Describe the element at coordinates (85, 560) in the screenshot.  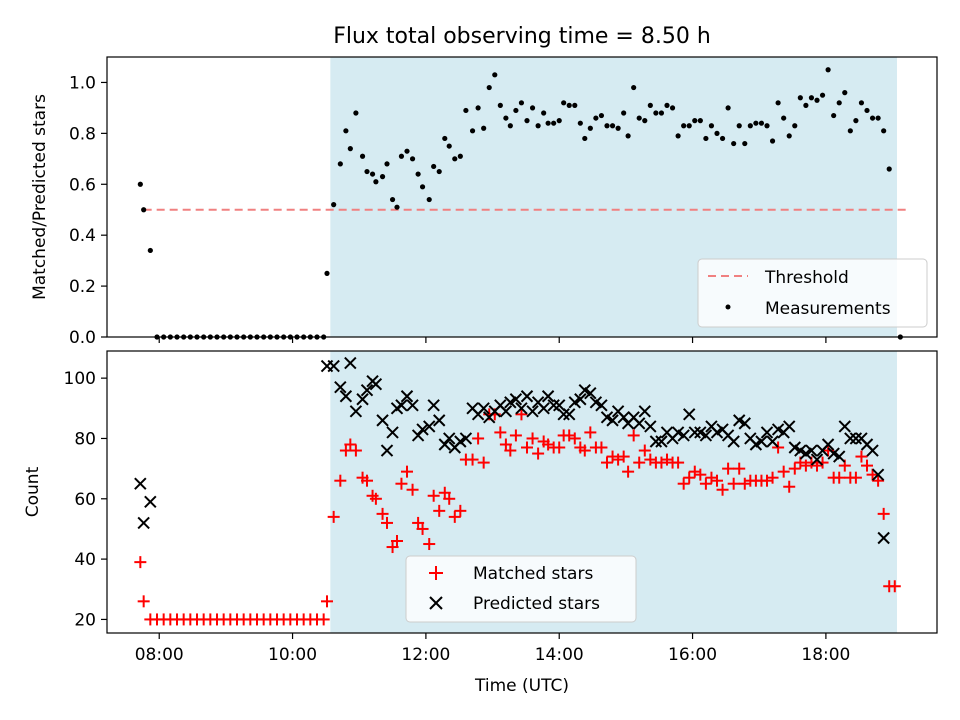
I see `bottom-y-tick-label: 40` at that location.